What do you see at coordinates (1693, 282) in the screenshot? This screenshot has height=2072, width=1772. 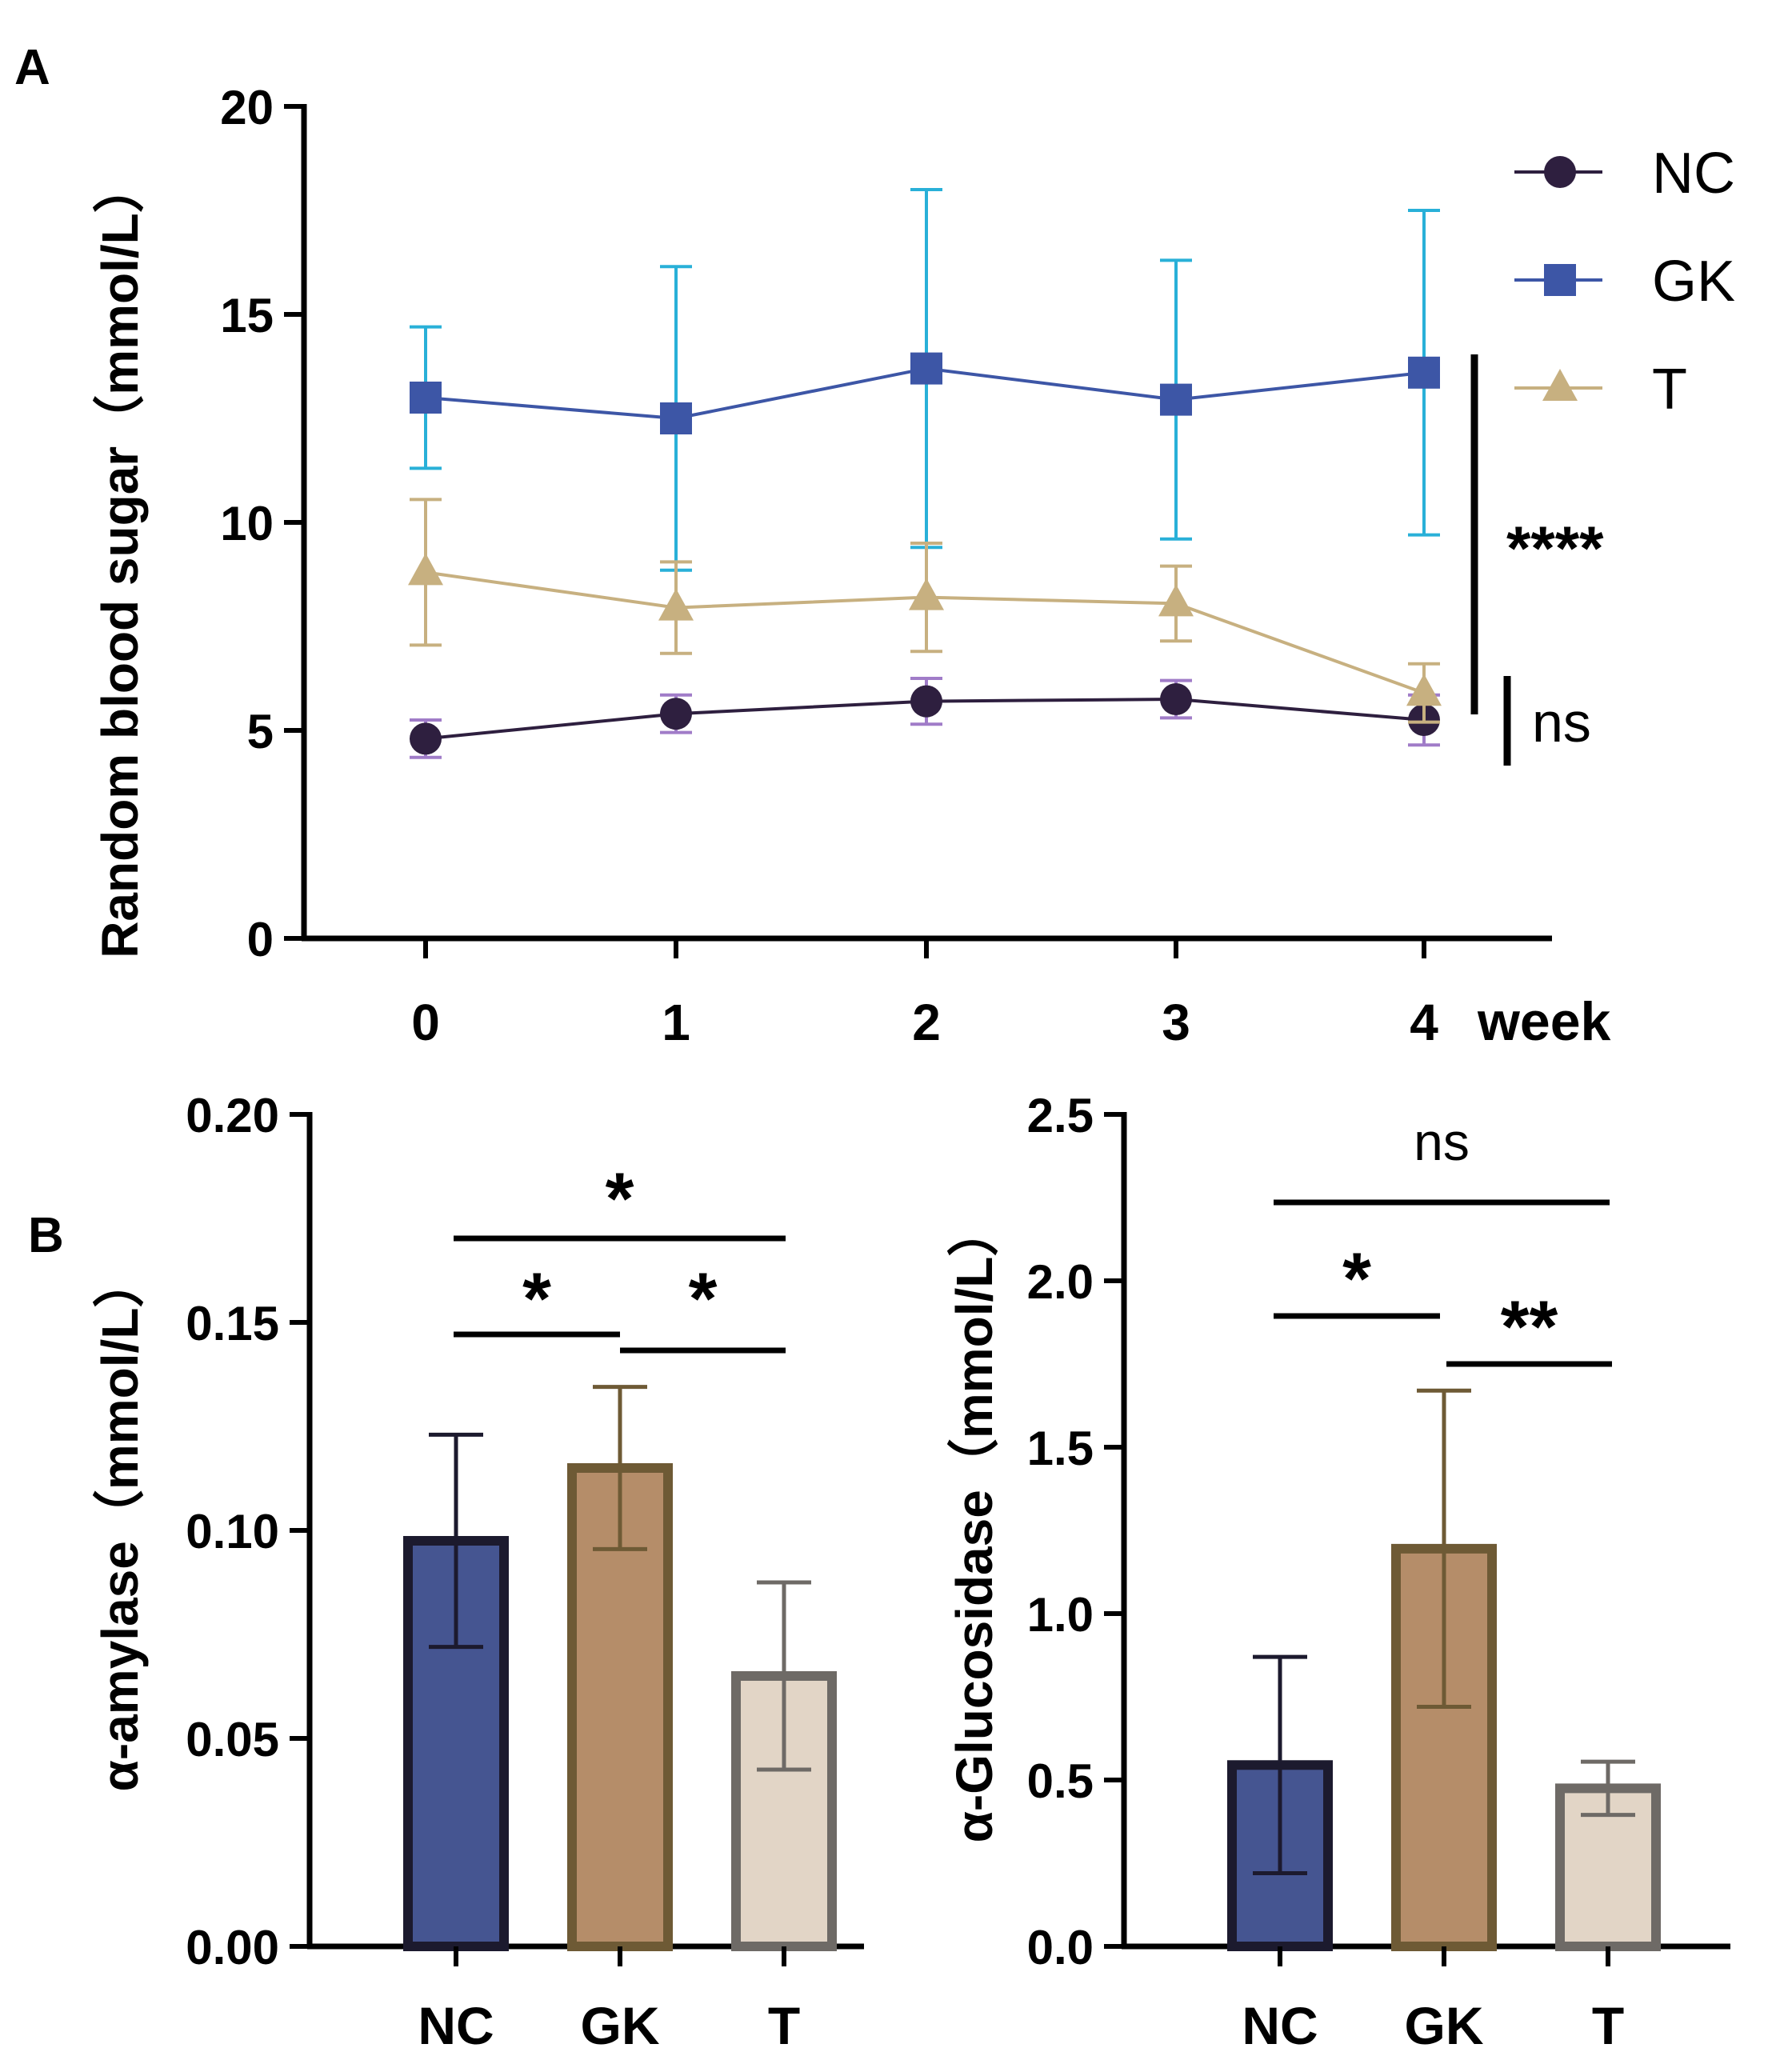 I see `legend-label-gk: GK` at bounding box center [1693, 282].